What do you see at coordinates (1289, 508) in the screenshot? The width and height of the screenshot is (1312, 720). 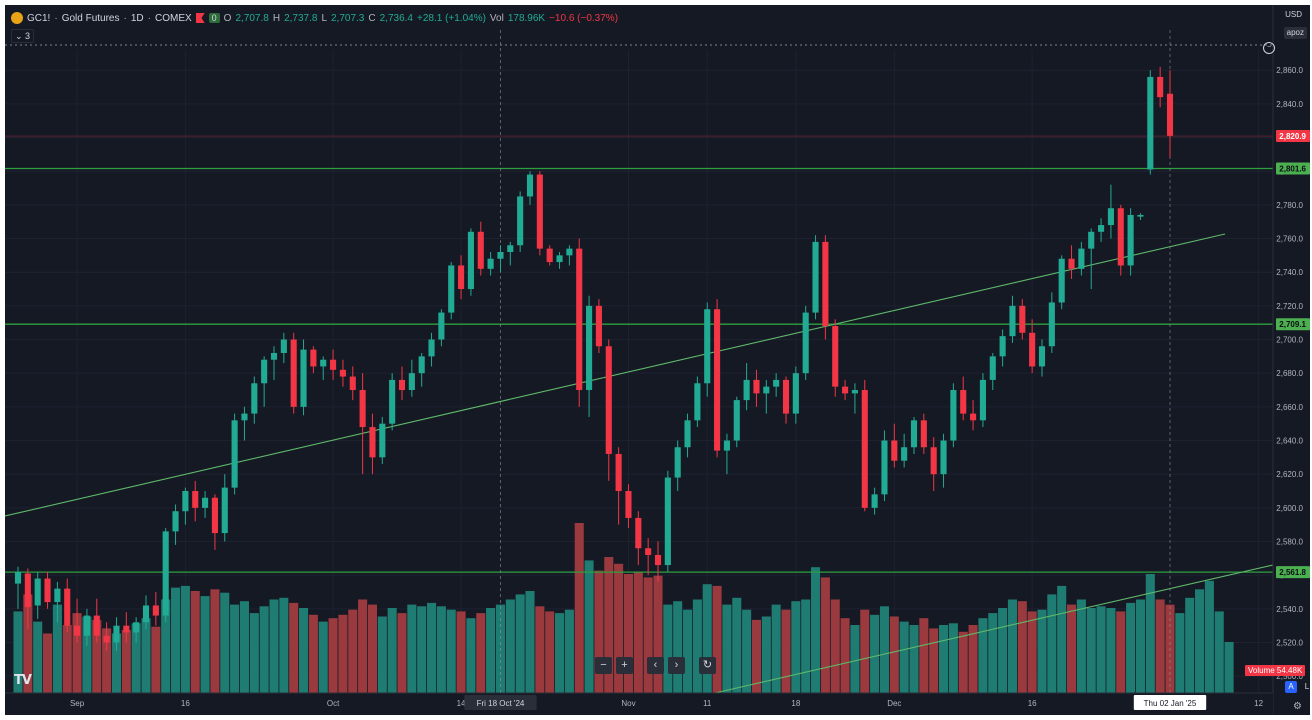 I see `price-tick-label: 2,600.0` at bounding box center [1289, 508].